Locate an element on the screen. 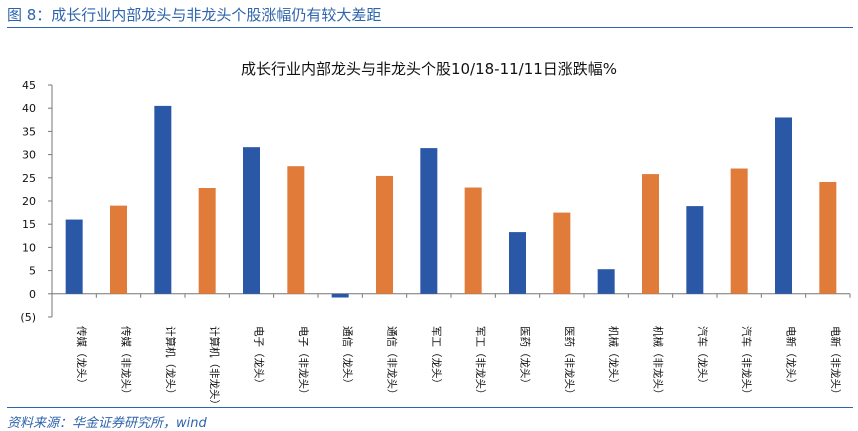  y-tick-label: 15 is located at coordinates (29, 224).